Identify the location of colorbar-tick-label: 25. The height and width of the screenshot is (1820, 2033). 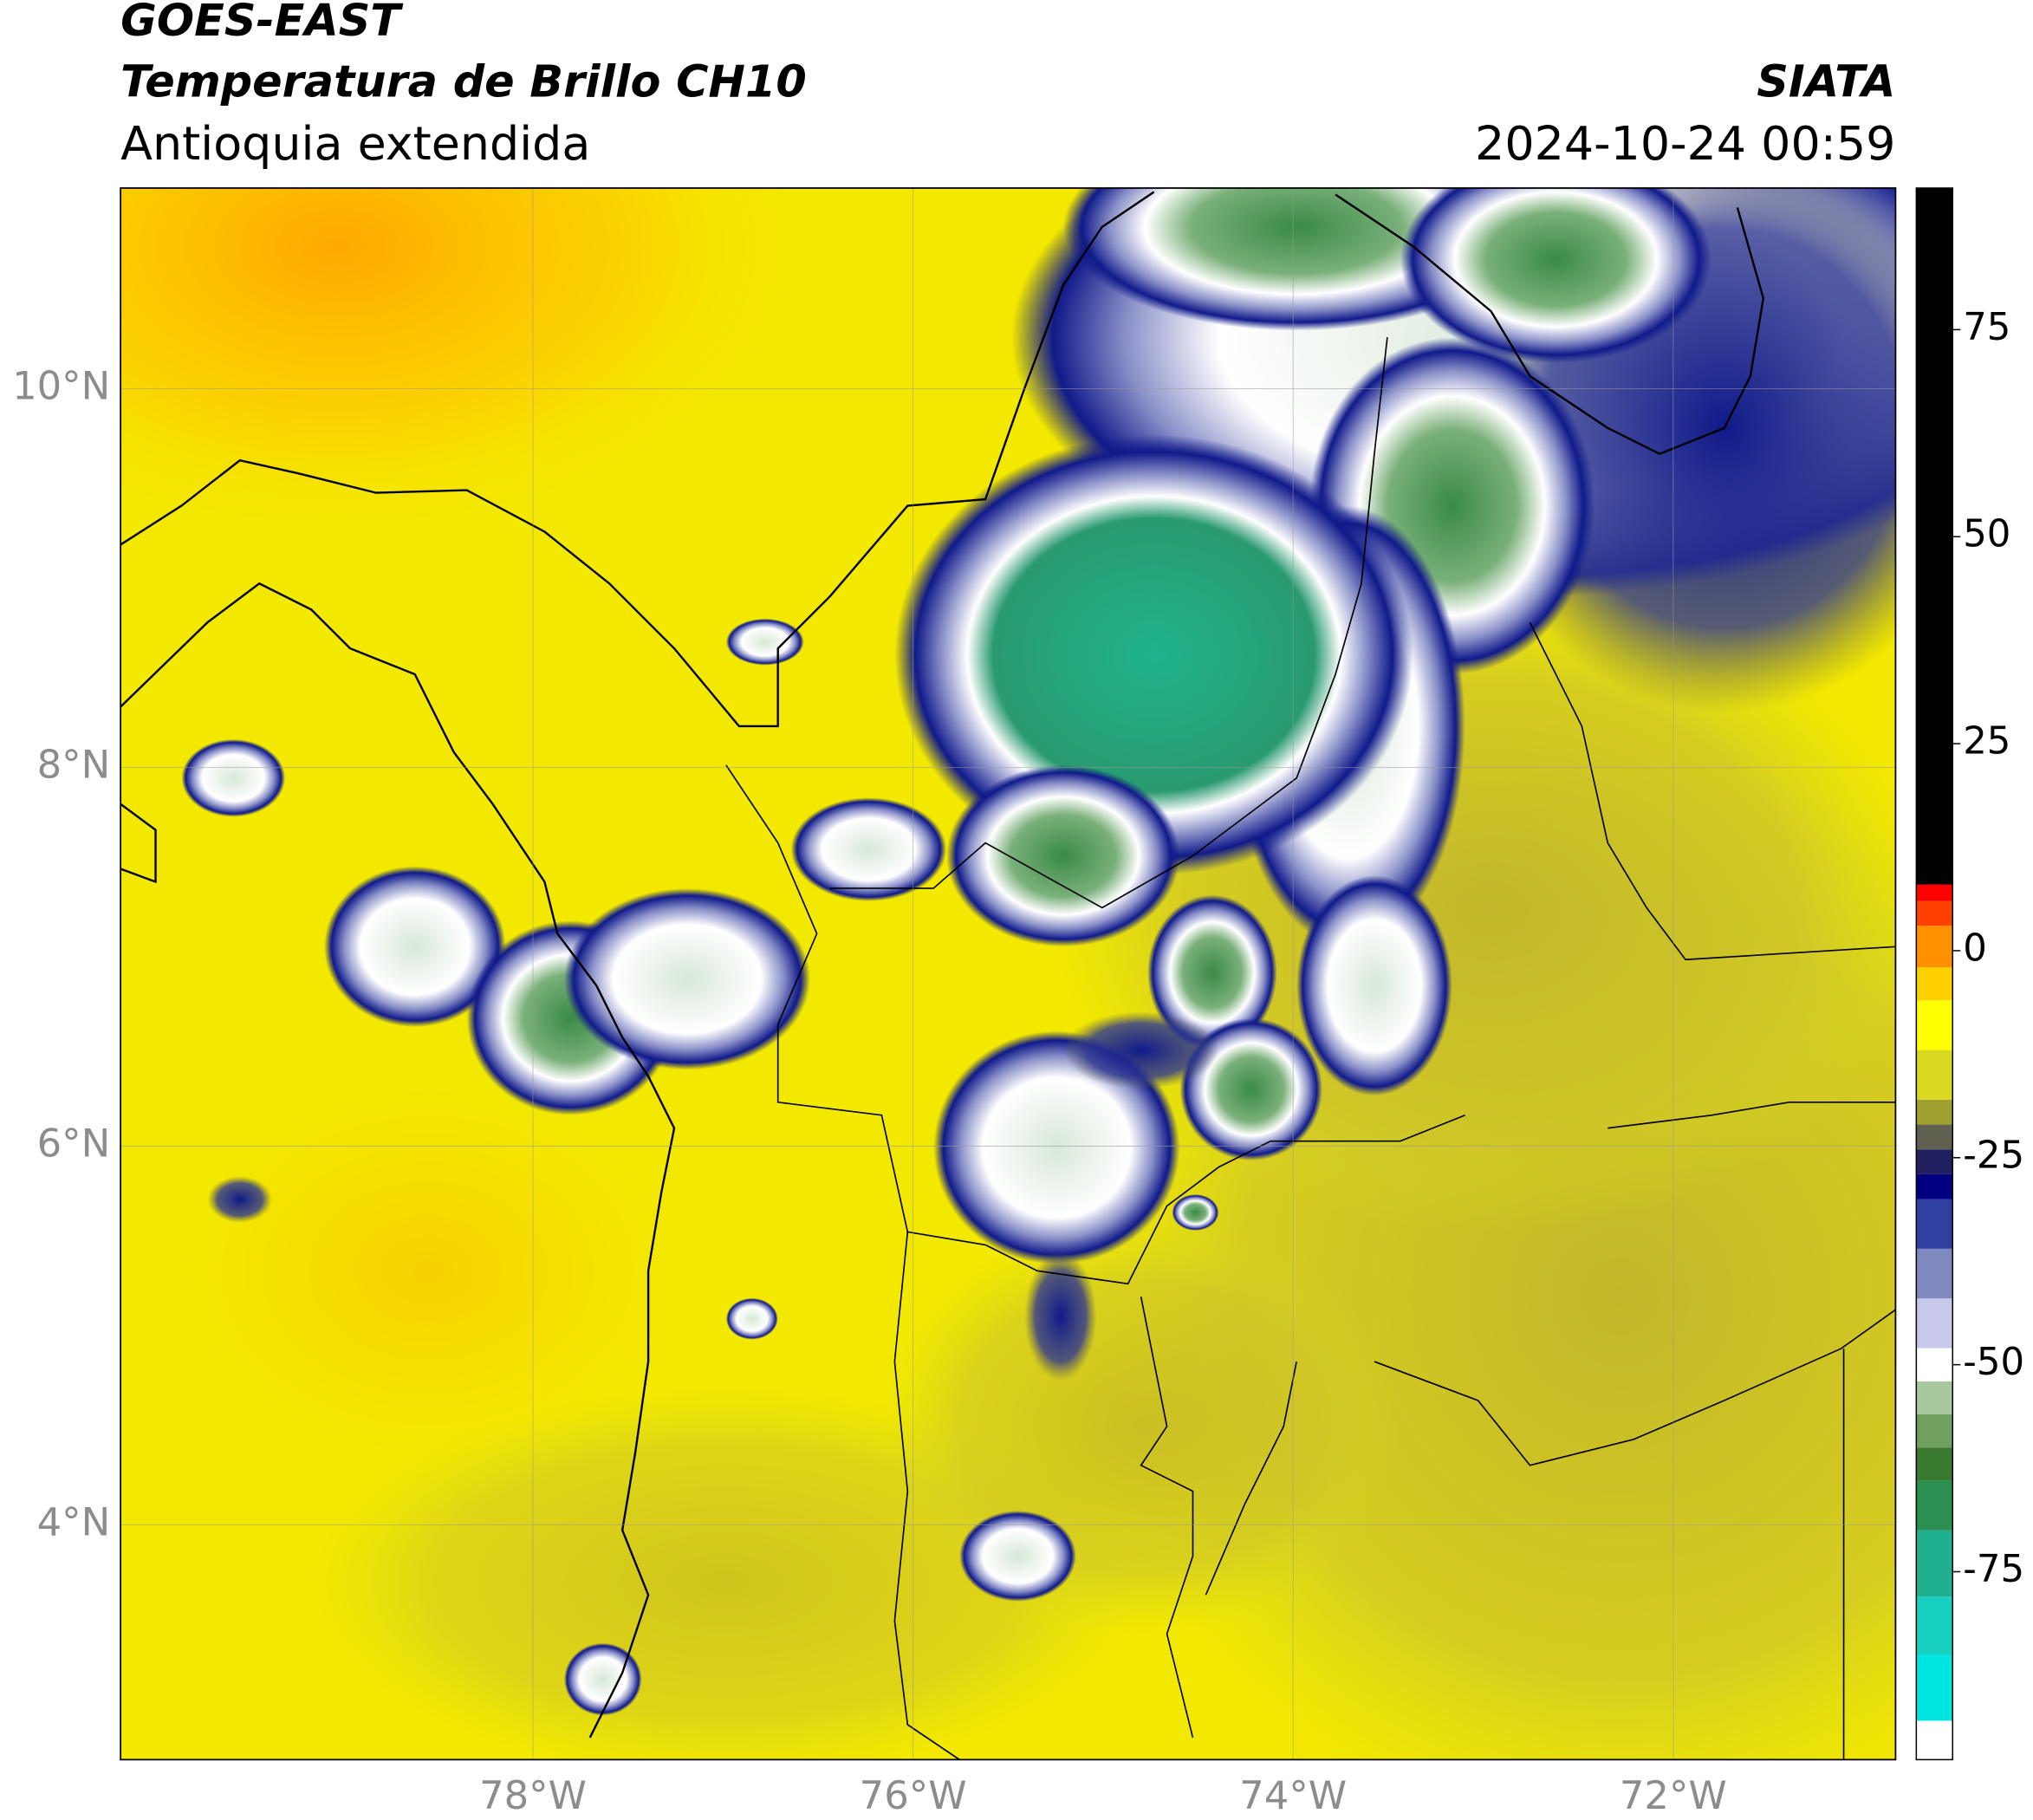
(1986, 742).